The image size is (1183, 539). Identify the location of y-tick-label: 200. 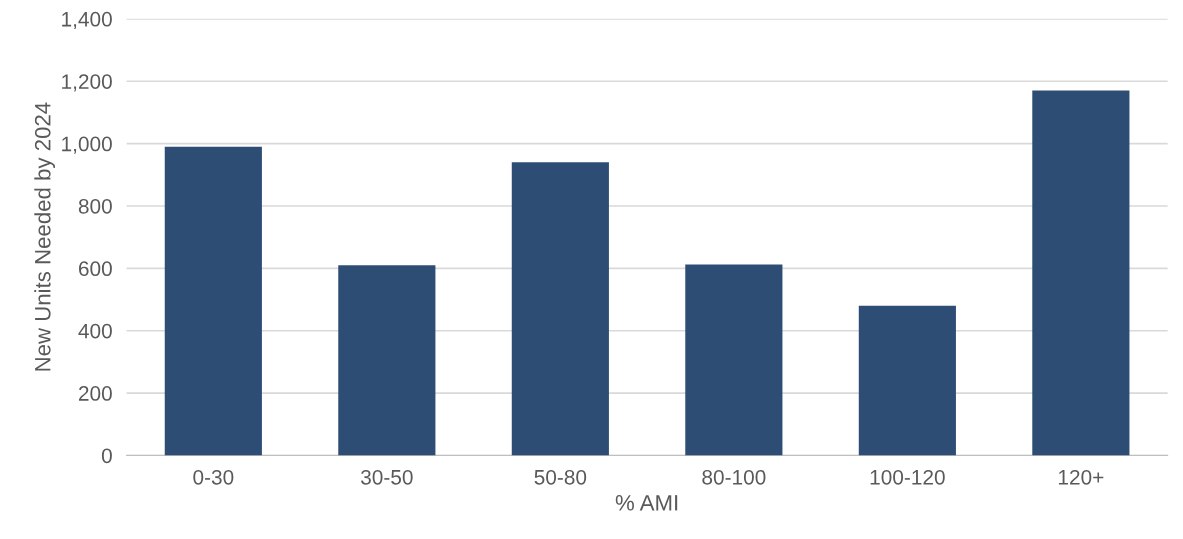
(95, 393).